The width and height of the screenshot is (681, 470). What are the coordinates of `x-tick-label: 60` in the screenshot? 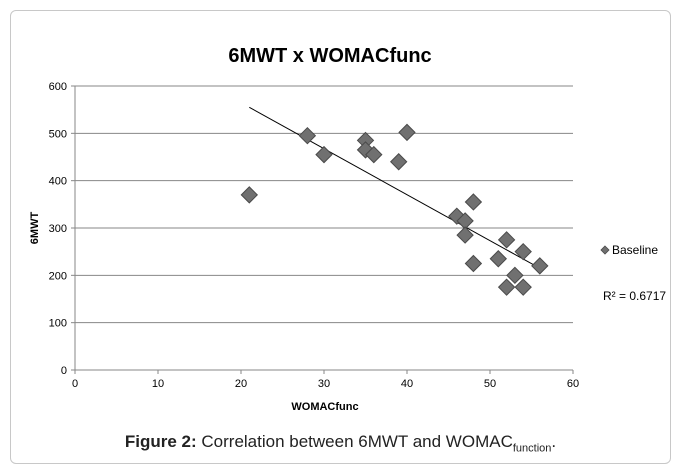 It's located at (573, 384).